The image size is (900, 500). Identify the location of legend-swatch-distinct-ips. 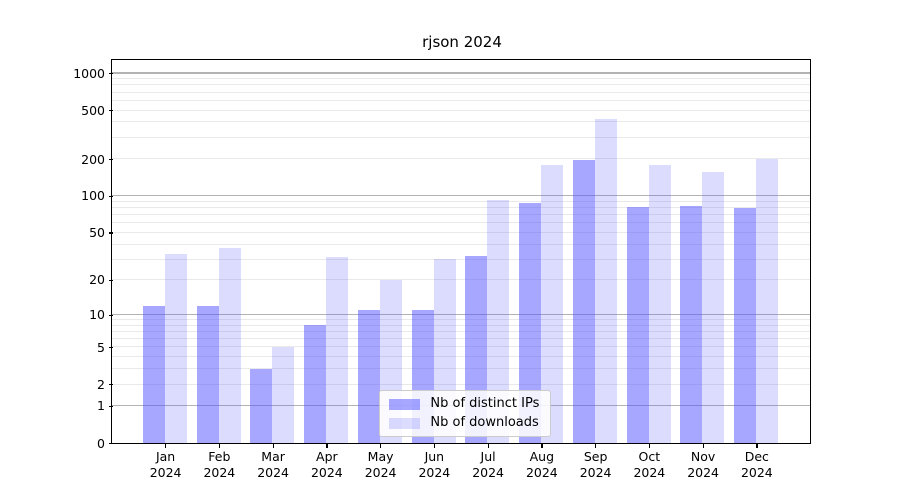
(405, 404).